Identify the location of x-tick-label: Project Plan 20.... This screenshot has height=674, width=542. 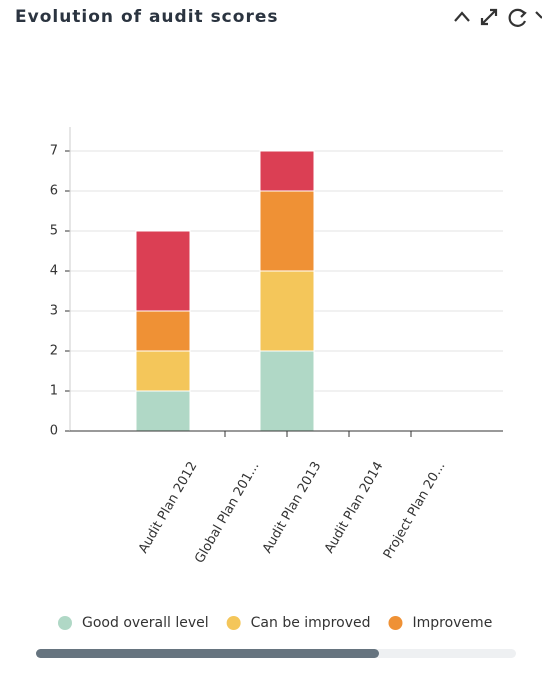
(415, 510).